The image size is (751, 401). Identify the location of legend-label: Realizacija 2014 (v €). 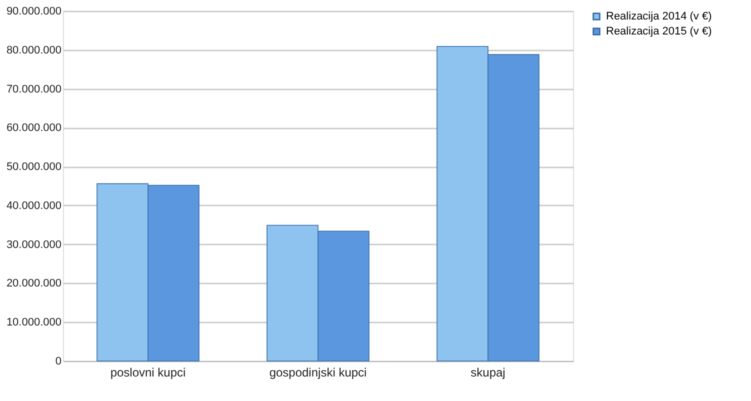
(659, 16).